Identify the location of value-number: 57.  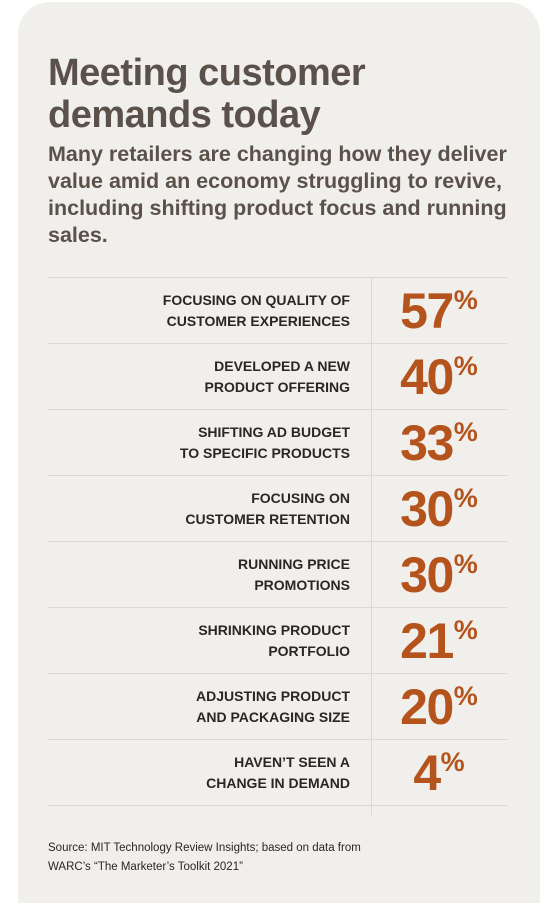
(427, 310).